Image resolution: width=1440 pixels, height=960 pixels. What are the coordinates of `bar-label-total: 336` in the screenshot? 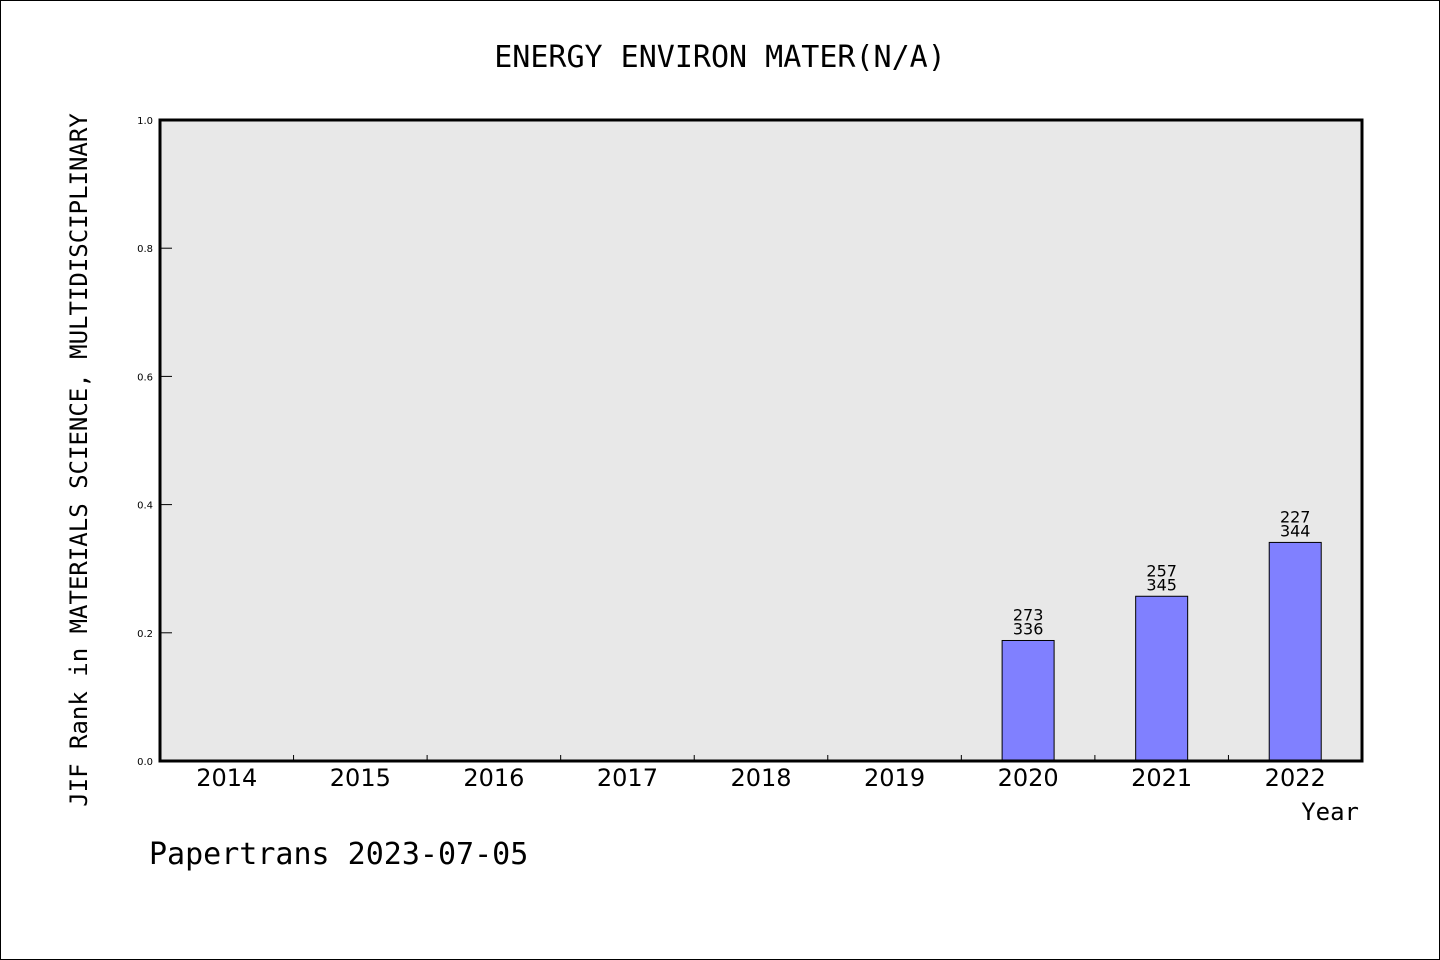 It's located at (1028, 628).